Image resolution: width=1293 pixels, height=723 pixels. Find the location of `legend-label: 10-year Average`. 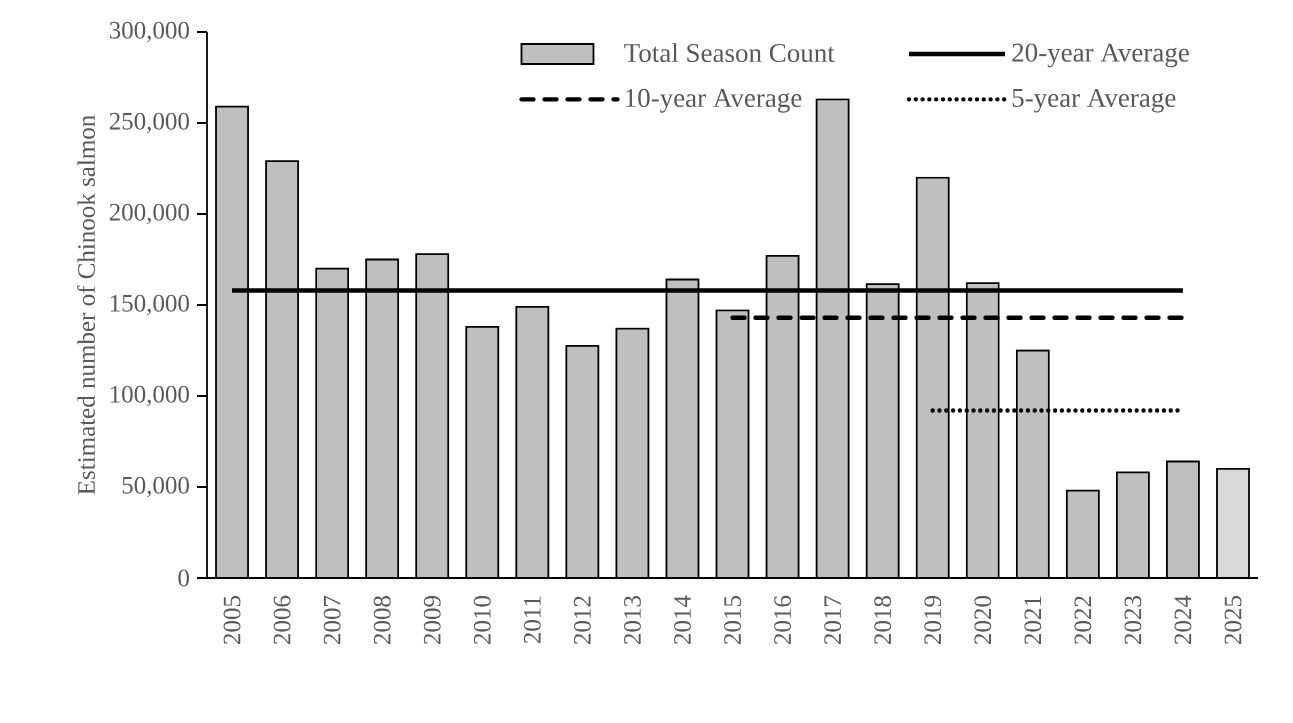

legend-label: 10-year Average is located at coordinates (714, 100).